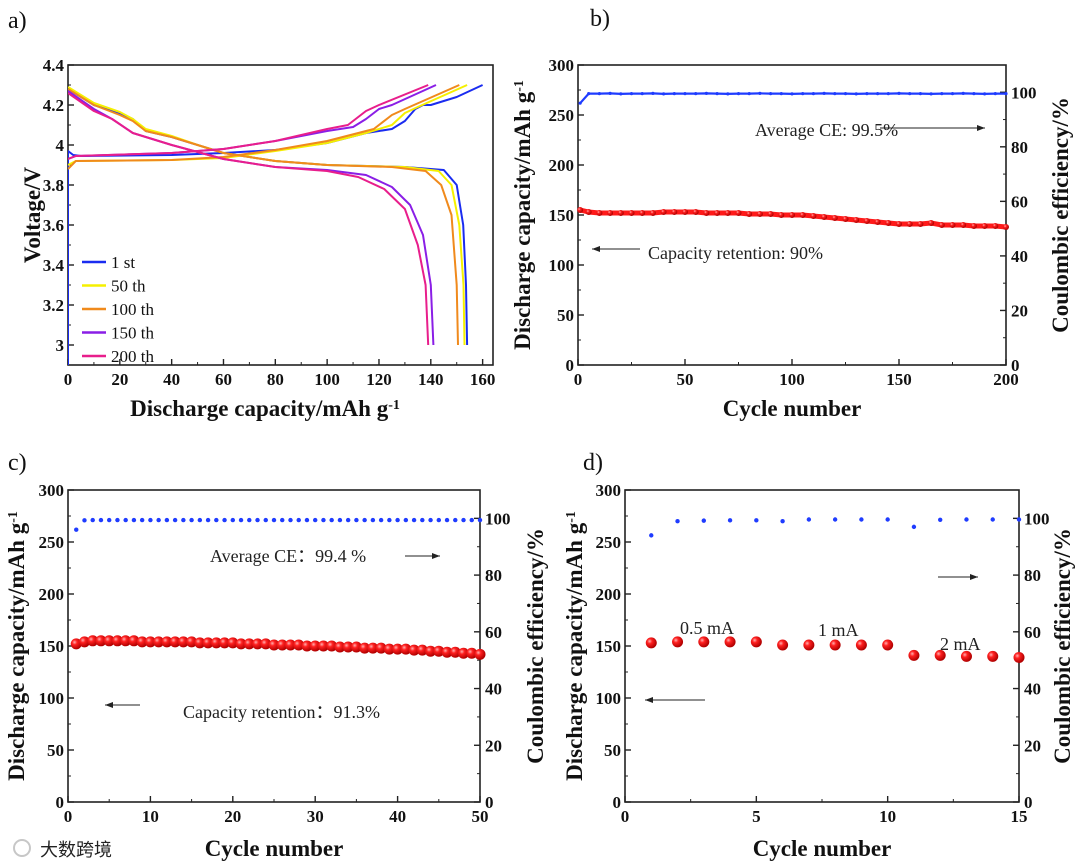 The image size is (1080, 866). What do you see at coordinates (887, 816) in the screenshot?
I see `x-tick-label: 10` at bounding box center [887, 816].